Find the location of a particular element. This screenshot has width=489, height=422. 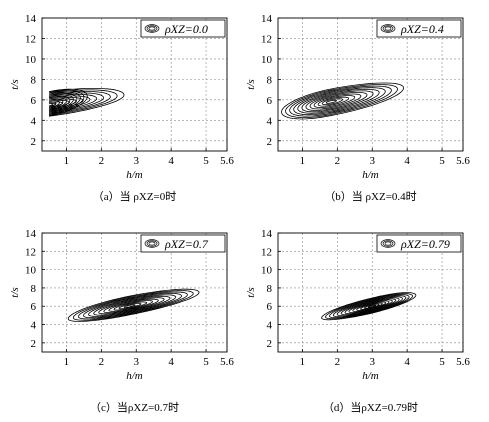

legend-label: ρXZ=0.7 is located at coordinates (186, 244).